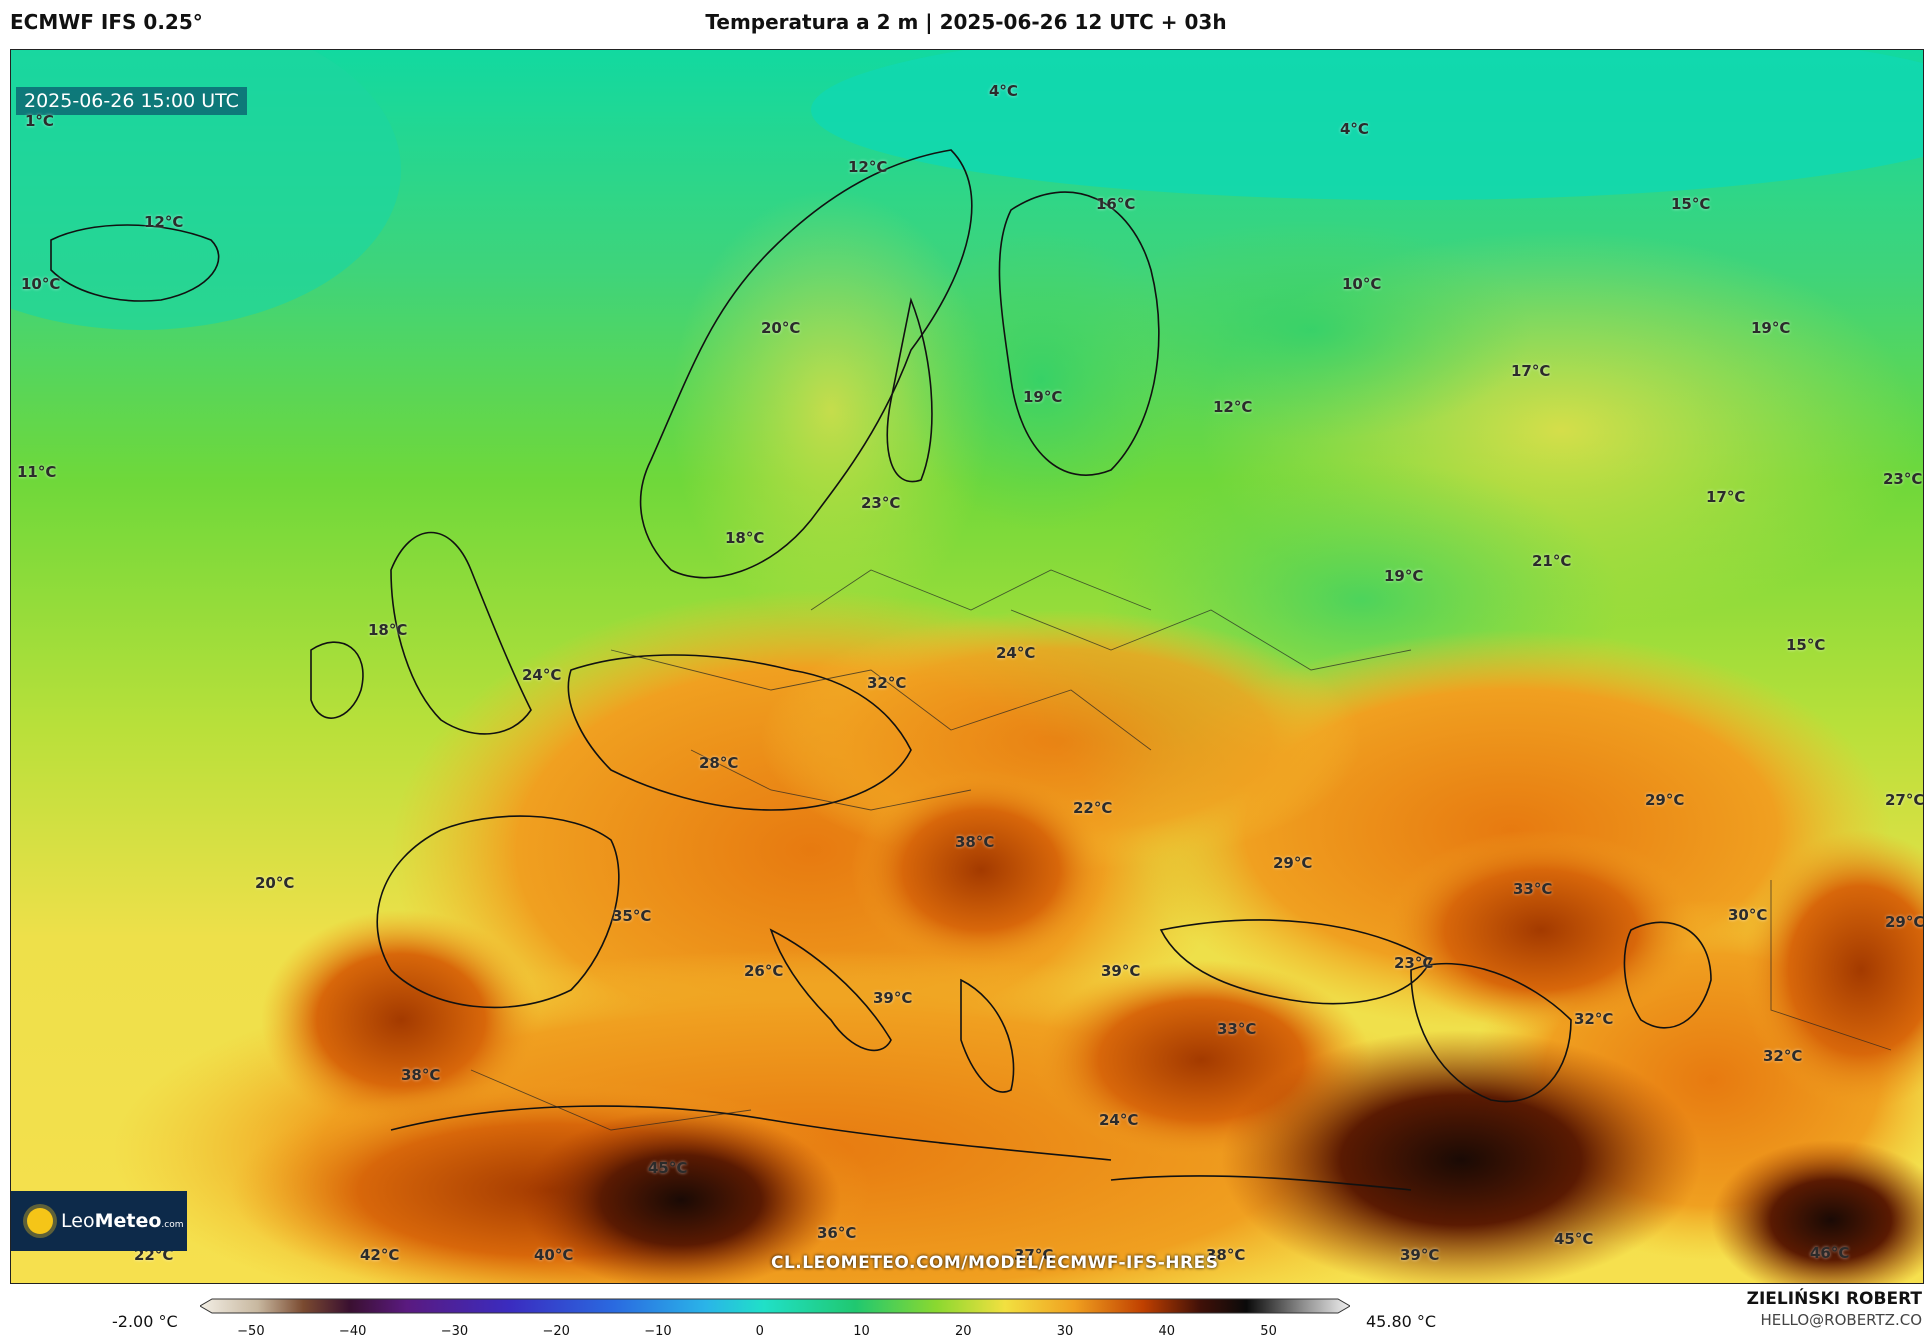 The image size is (1932, 1340). I want to click on colorbar-max-label: 45.80 °C, so click(1401, 1321).